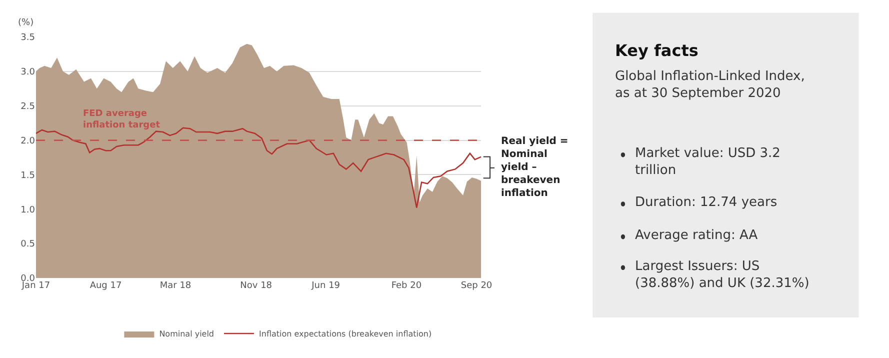  Describe the element at coordinates (27, 245) in the screenshot. I see `y-tick-label: 0.5` at that location.